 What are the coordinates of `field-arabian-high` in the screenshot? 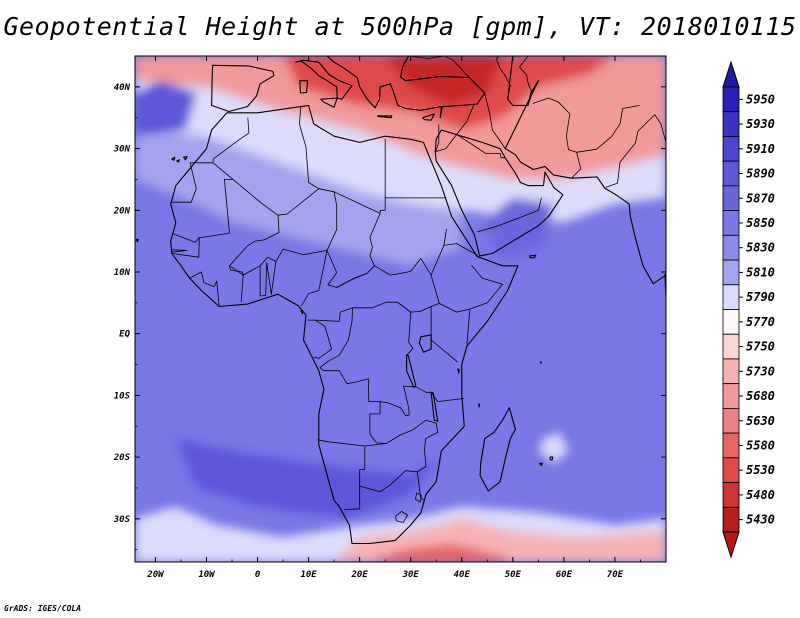 It's located at (518, 228).